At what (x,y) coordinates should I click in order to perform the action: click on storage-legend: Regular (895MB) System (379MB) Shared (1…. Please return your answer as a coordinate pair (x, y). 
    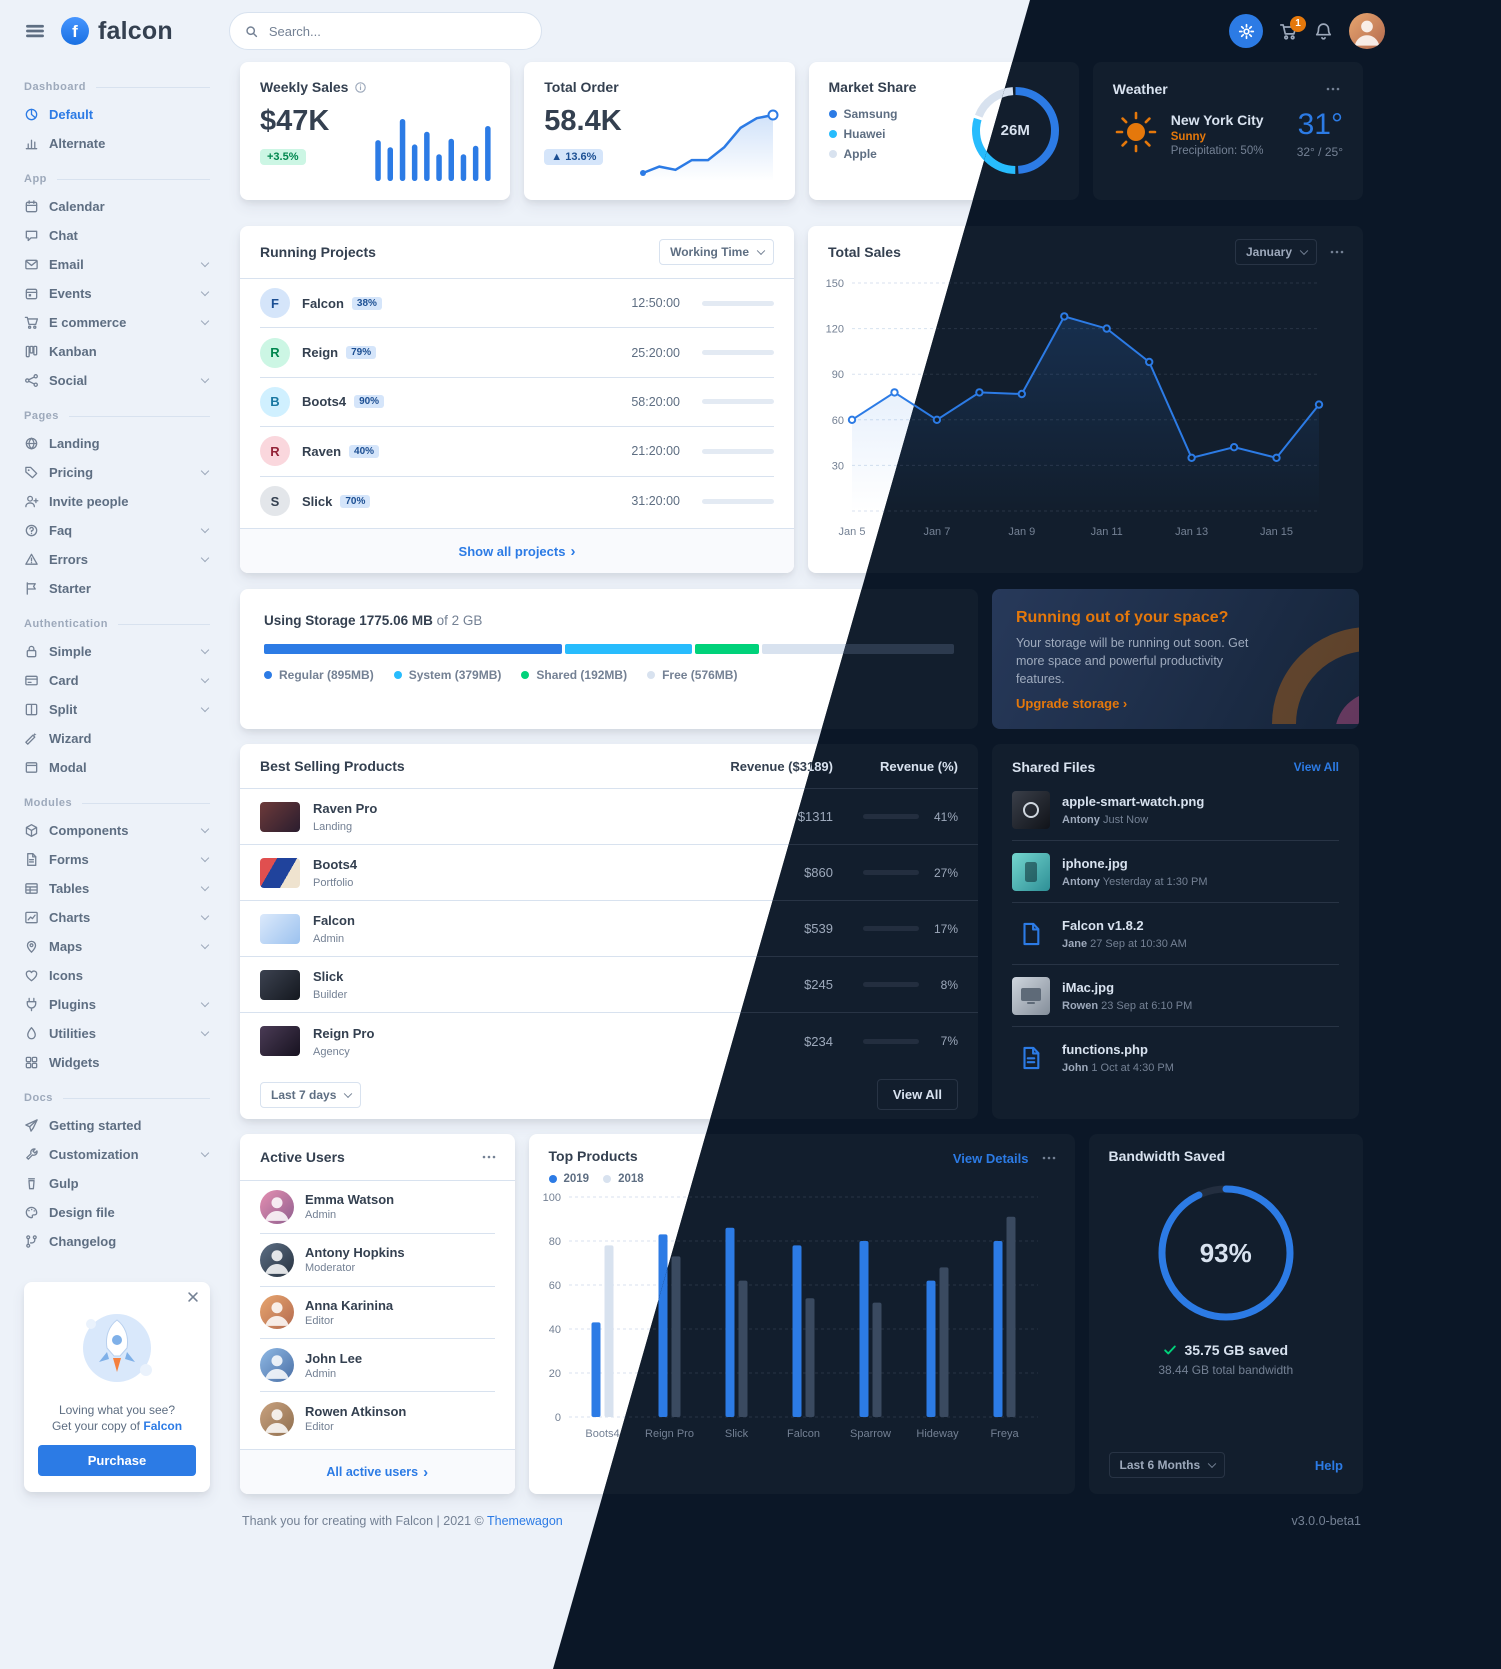
    Looking at the image, I should click on (609, 675).